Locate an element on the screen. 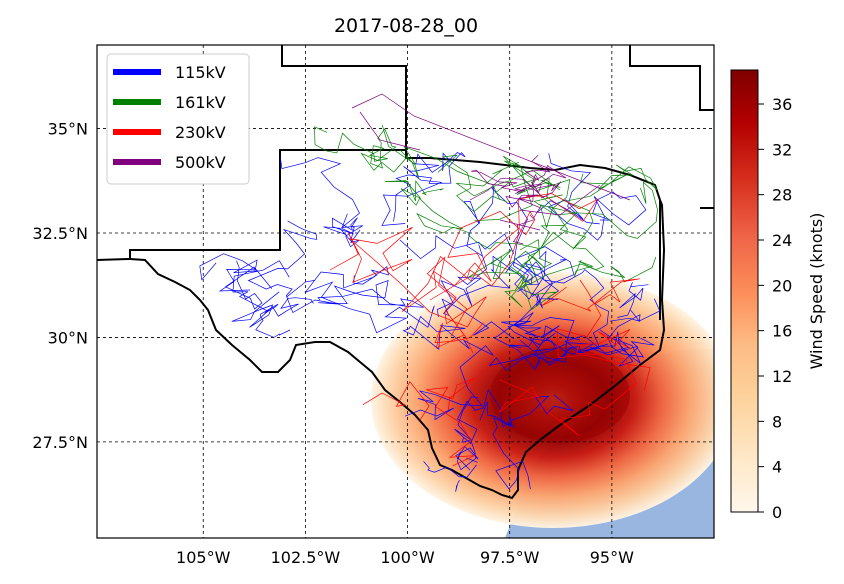 This screenshot has height=584, width=844. legend-label: 161kV is located at coordinates (200, 102).